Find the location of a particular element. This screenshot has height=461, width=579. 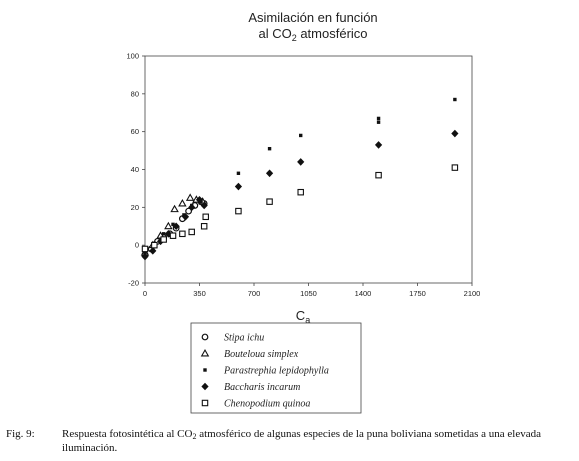

y-tick-label: 60 is located at coordinates (135, 131).